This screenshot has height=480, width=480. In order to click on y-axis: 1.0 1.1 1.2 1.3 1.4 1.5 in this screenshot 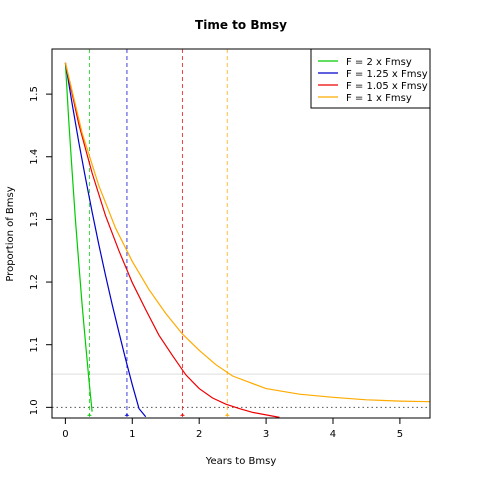, I will do `click(40, 250)`.